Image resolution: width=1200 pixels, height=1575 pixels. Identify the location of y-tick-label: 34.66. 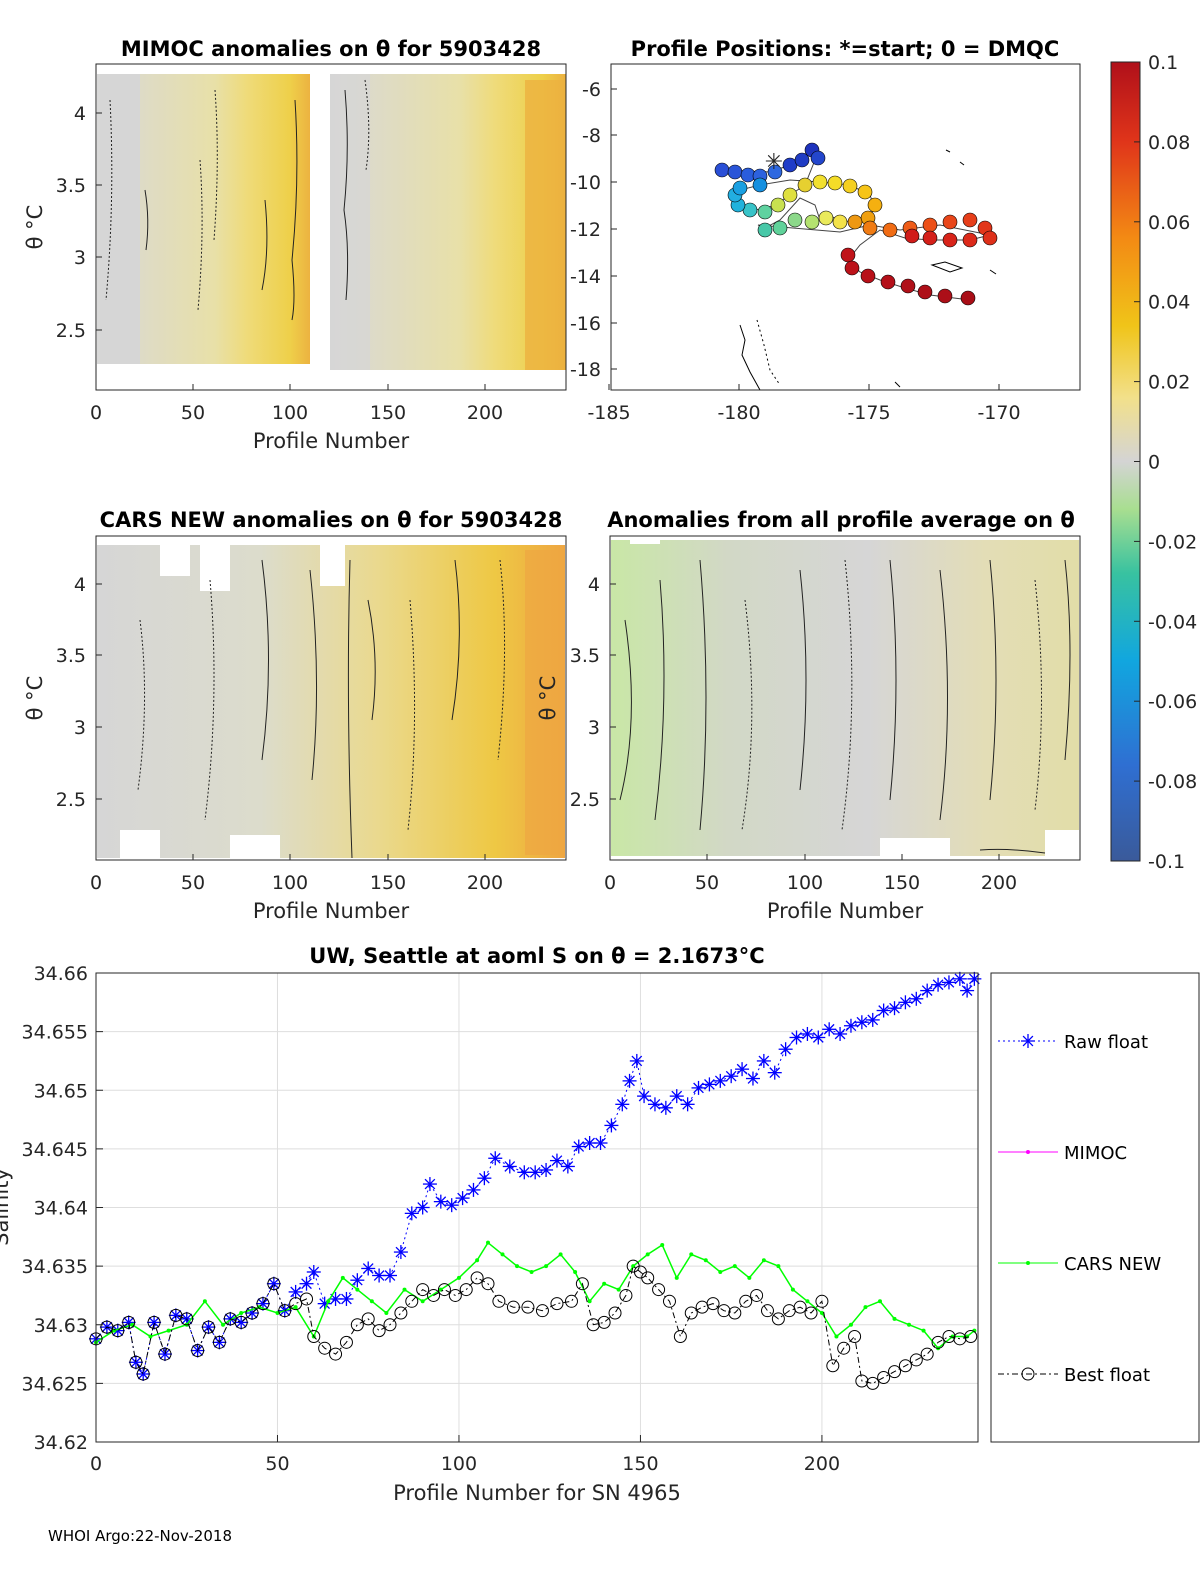
(61, 974).